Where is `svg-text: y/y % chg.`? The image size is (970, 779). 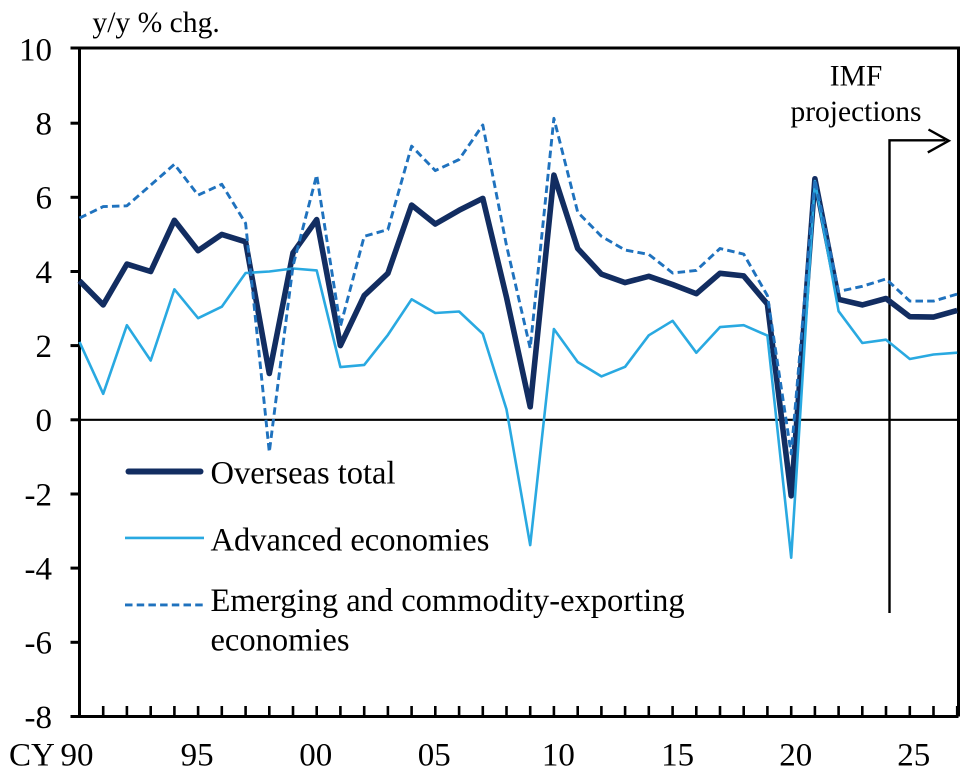 svg-text: y/y % chg. is located at coordinates (155, 23).